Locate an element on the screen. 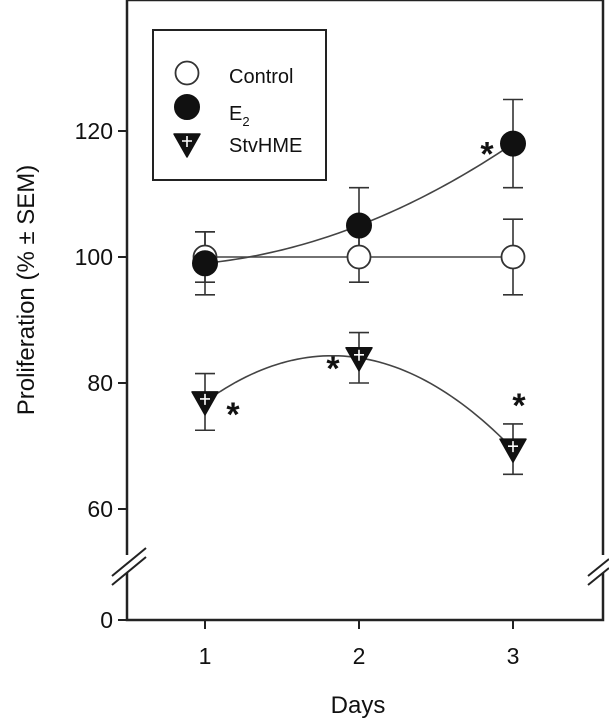  y-tick-label: 80 is located at coordinates (100, 383).